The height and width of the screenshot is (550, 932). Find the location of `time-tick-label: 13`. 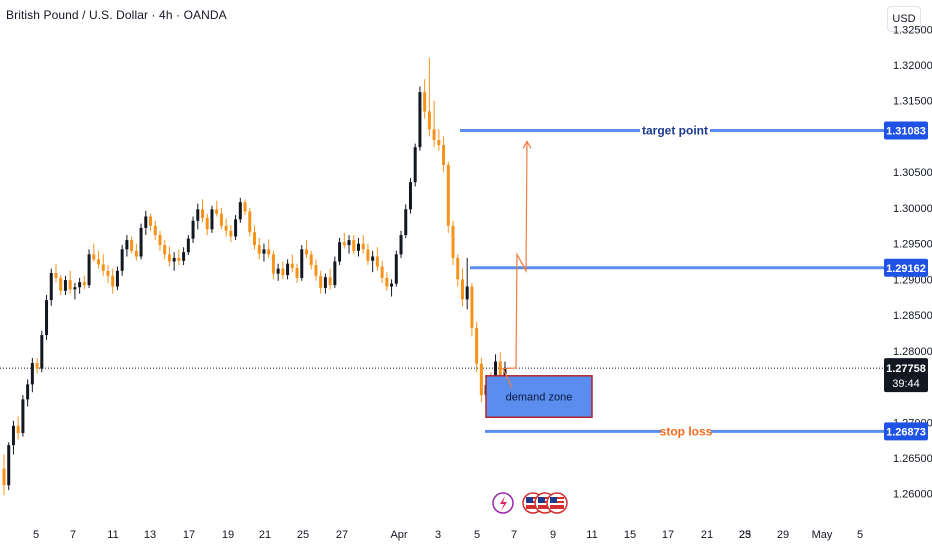

time-tick-label: 13 is located at coordinates (150, 535).